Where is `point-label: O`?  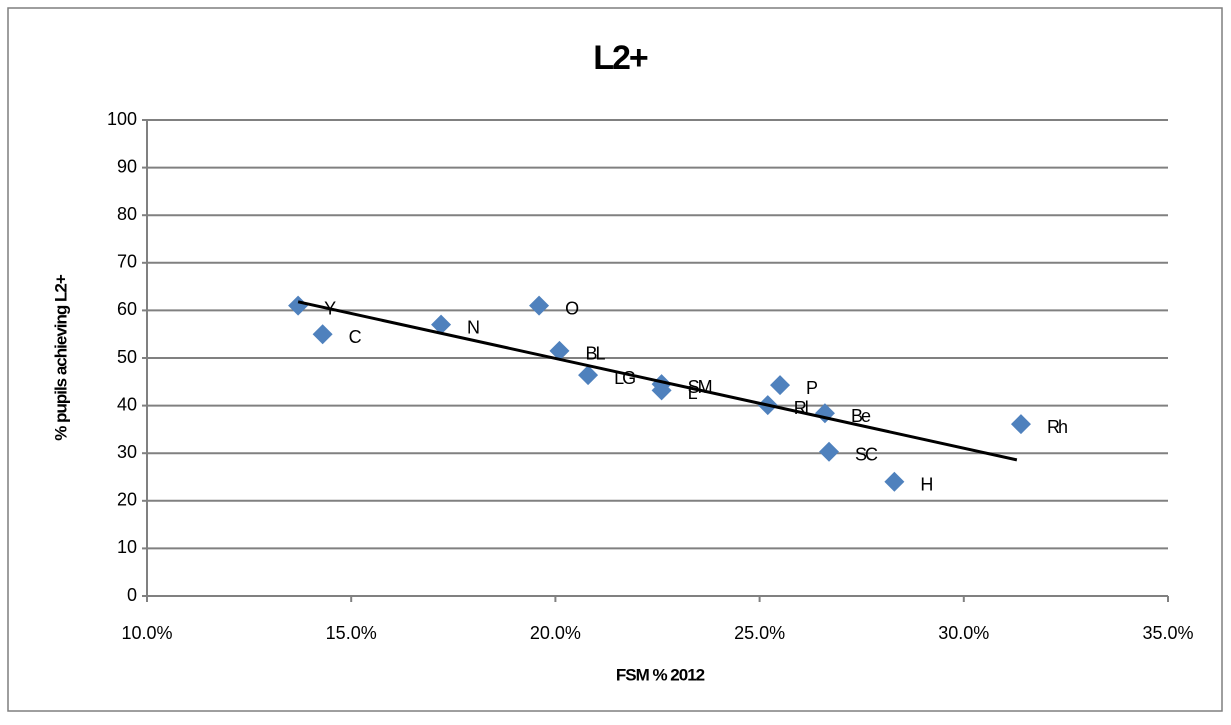 point-label: O is located at coordinates (572, 308).